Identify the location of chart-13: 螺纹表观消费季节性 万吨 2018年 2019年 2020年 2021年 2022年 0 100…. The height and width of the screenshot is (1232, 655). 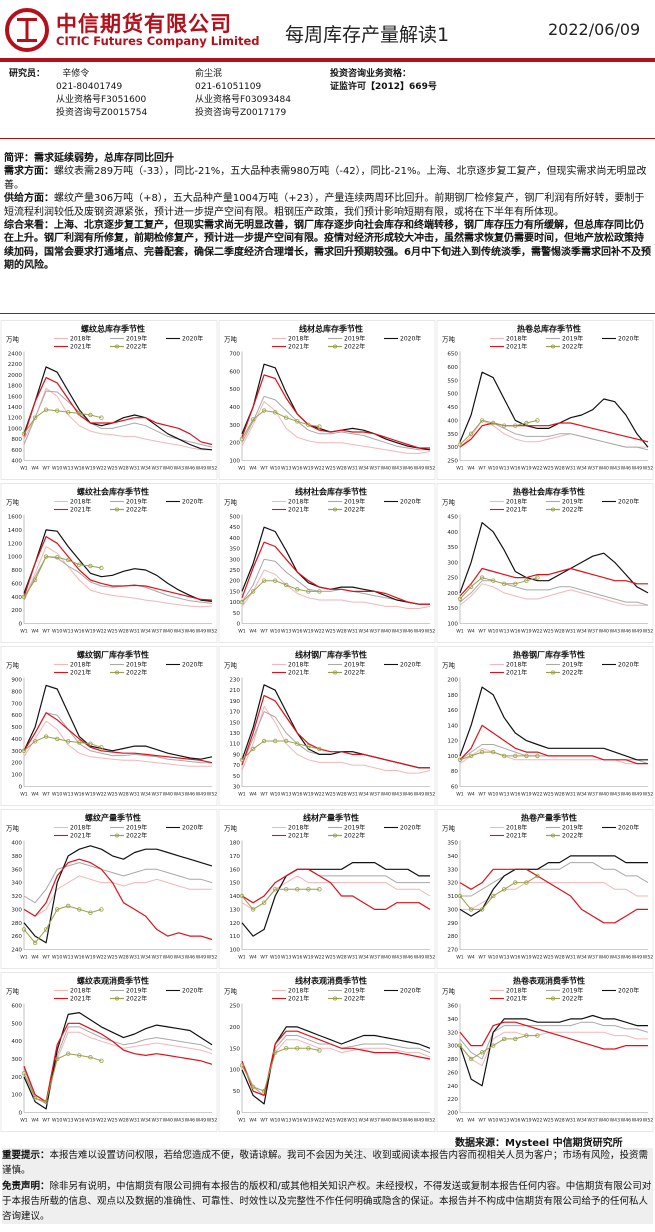
(109, 1053).